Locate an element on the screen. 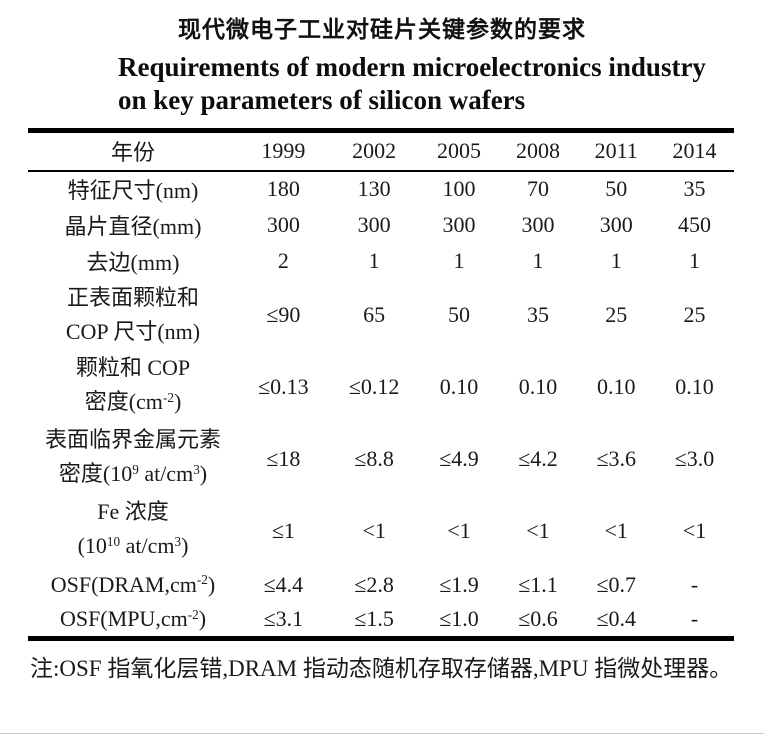 This screenshot has height=737, width=764. row-label: 颗粒和 COP 密度(cm-2) is located at coordinates (133, 384).